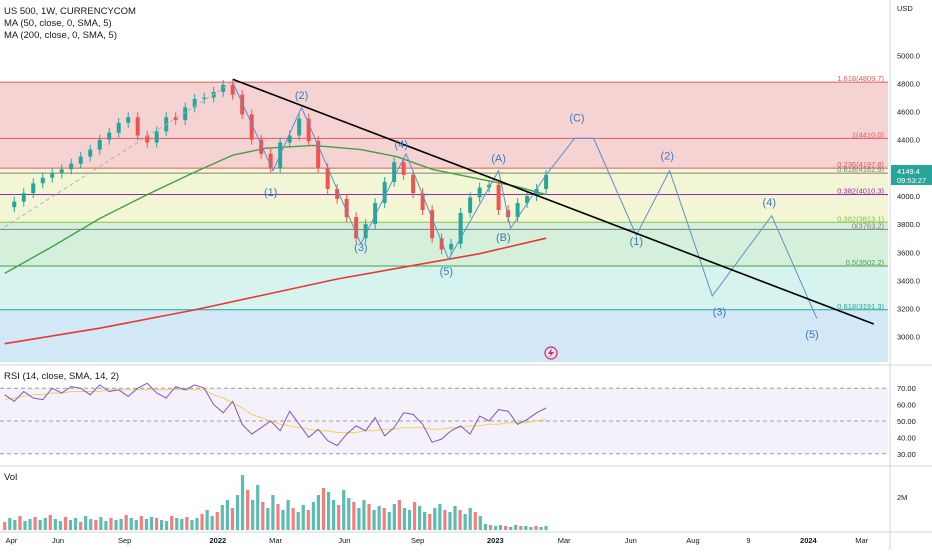  I want to click on wave-label: (2), so click(666, 156).